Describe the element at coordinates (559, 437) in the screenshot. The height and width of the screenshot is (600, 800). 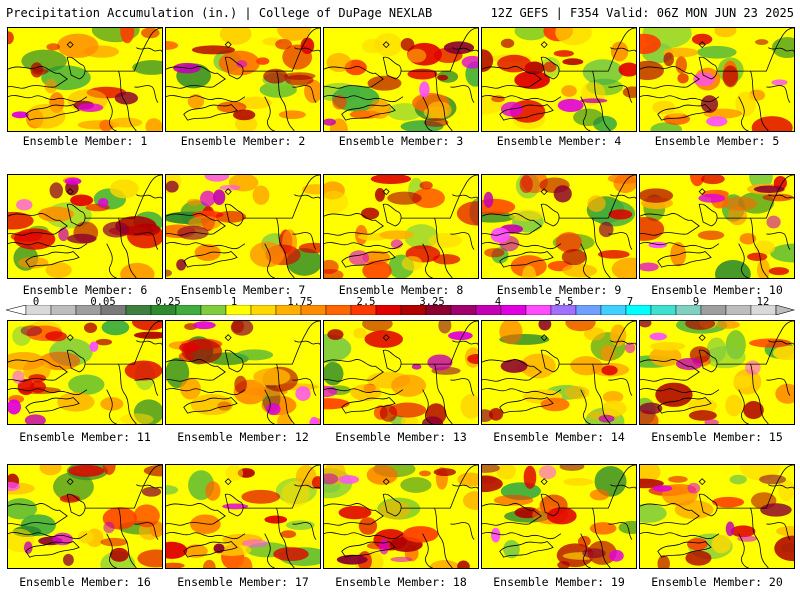
I see `ensemble-member-caption: Ensemble Member: 14` at that location.